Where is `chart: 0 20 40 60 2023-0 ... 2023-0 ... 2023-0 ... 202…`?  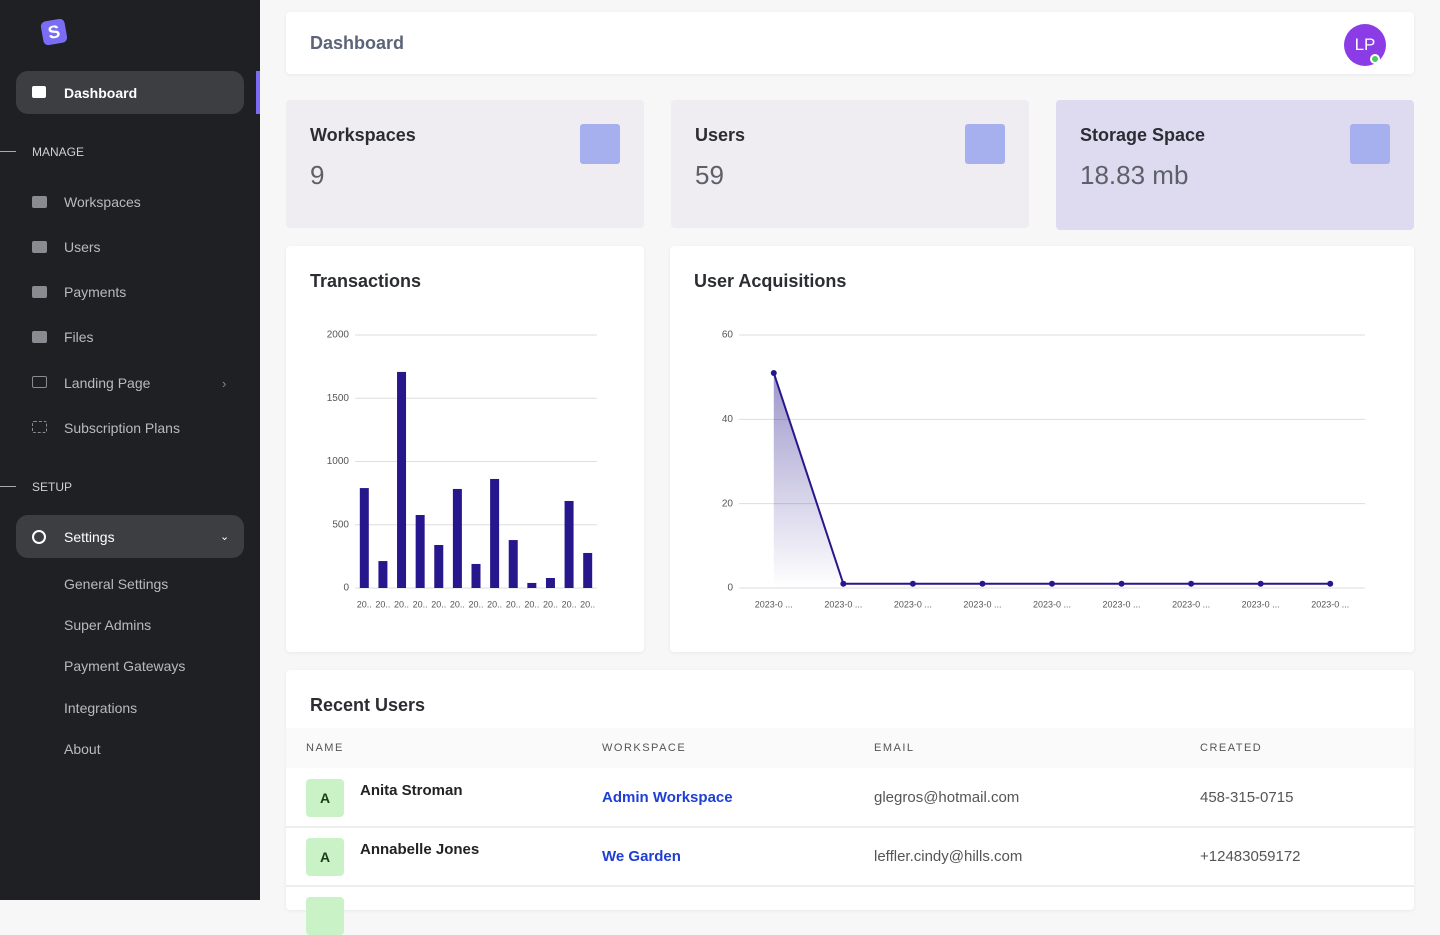
chart: 0 20 40 60 2023-0 ... 2023-0 ... 2023-0 ... 202… is located at coordinates (1043, 469).